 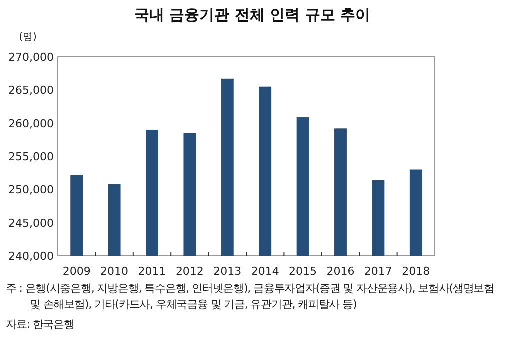 I want to click on x-tick-label: 2017, so click(x=378, y=271).